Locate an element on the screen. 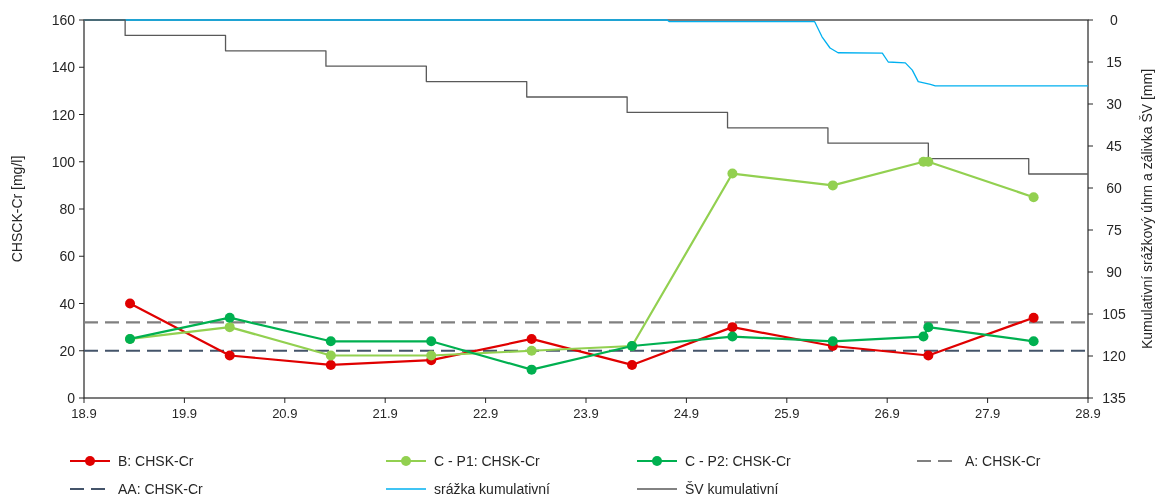 The height and width of the screenshot is (502, 1167). y-tick-label: 0 is located at coordinates (71, 398).